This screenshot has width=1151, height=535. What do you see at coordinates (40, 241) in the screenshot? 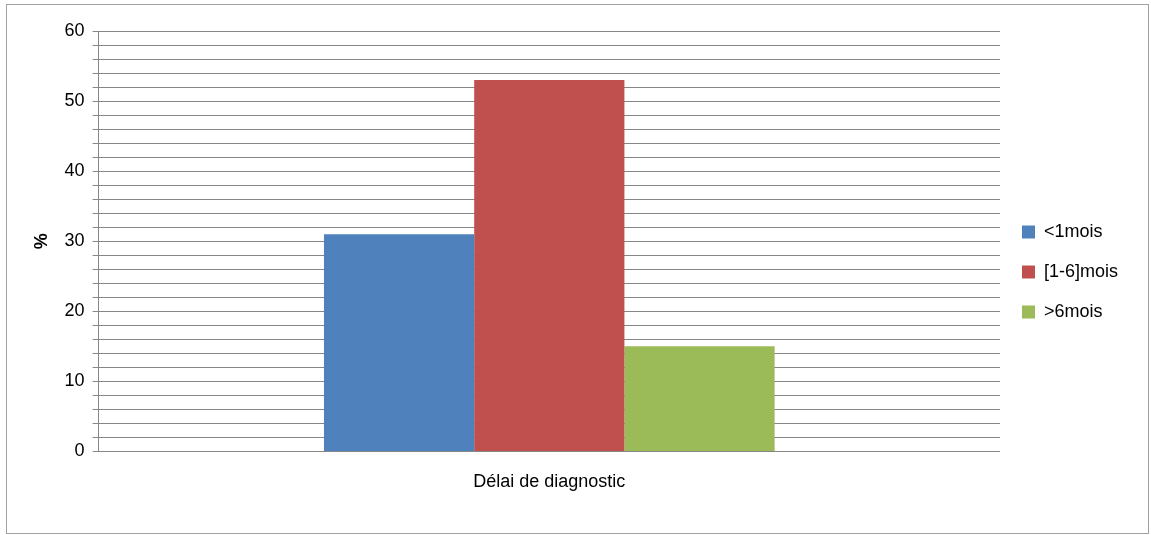
I see `y-axis-title: %` at bounding box center [40, 241].